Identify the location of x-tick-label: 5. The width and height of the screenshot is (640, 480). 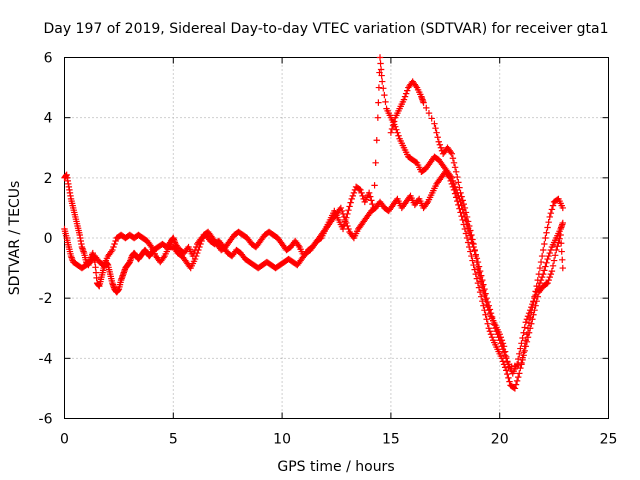
(173, 440).